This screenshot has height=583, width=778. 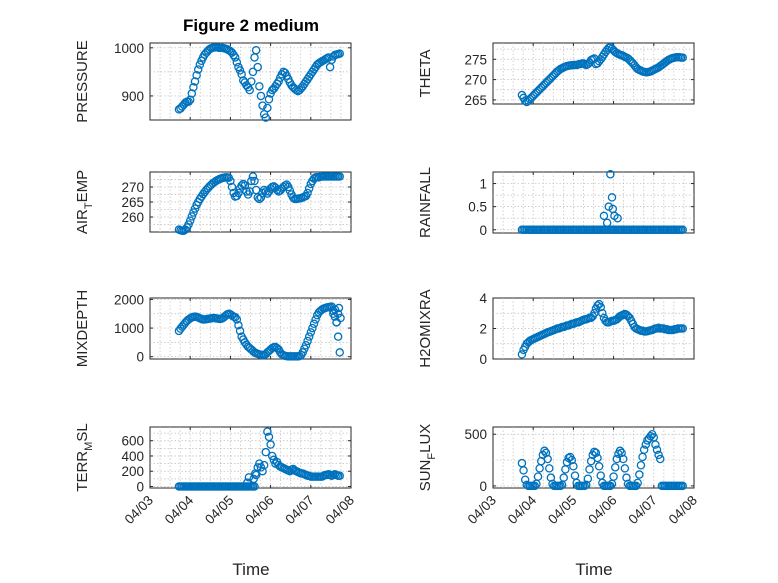 I want to click on y-axis-label-rest: SL, so click(x=82, y=432).